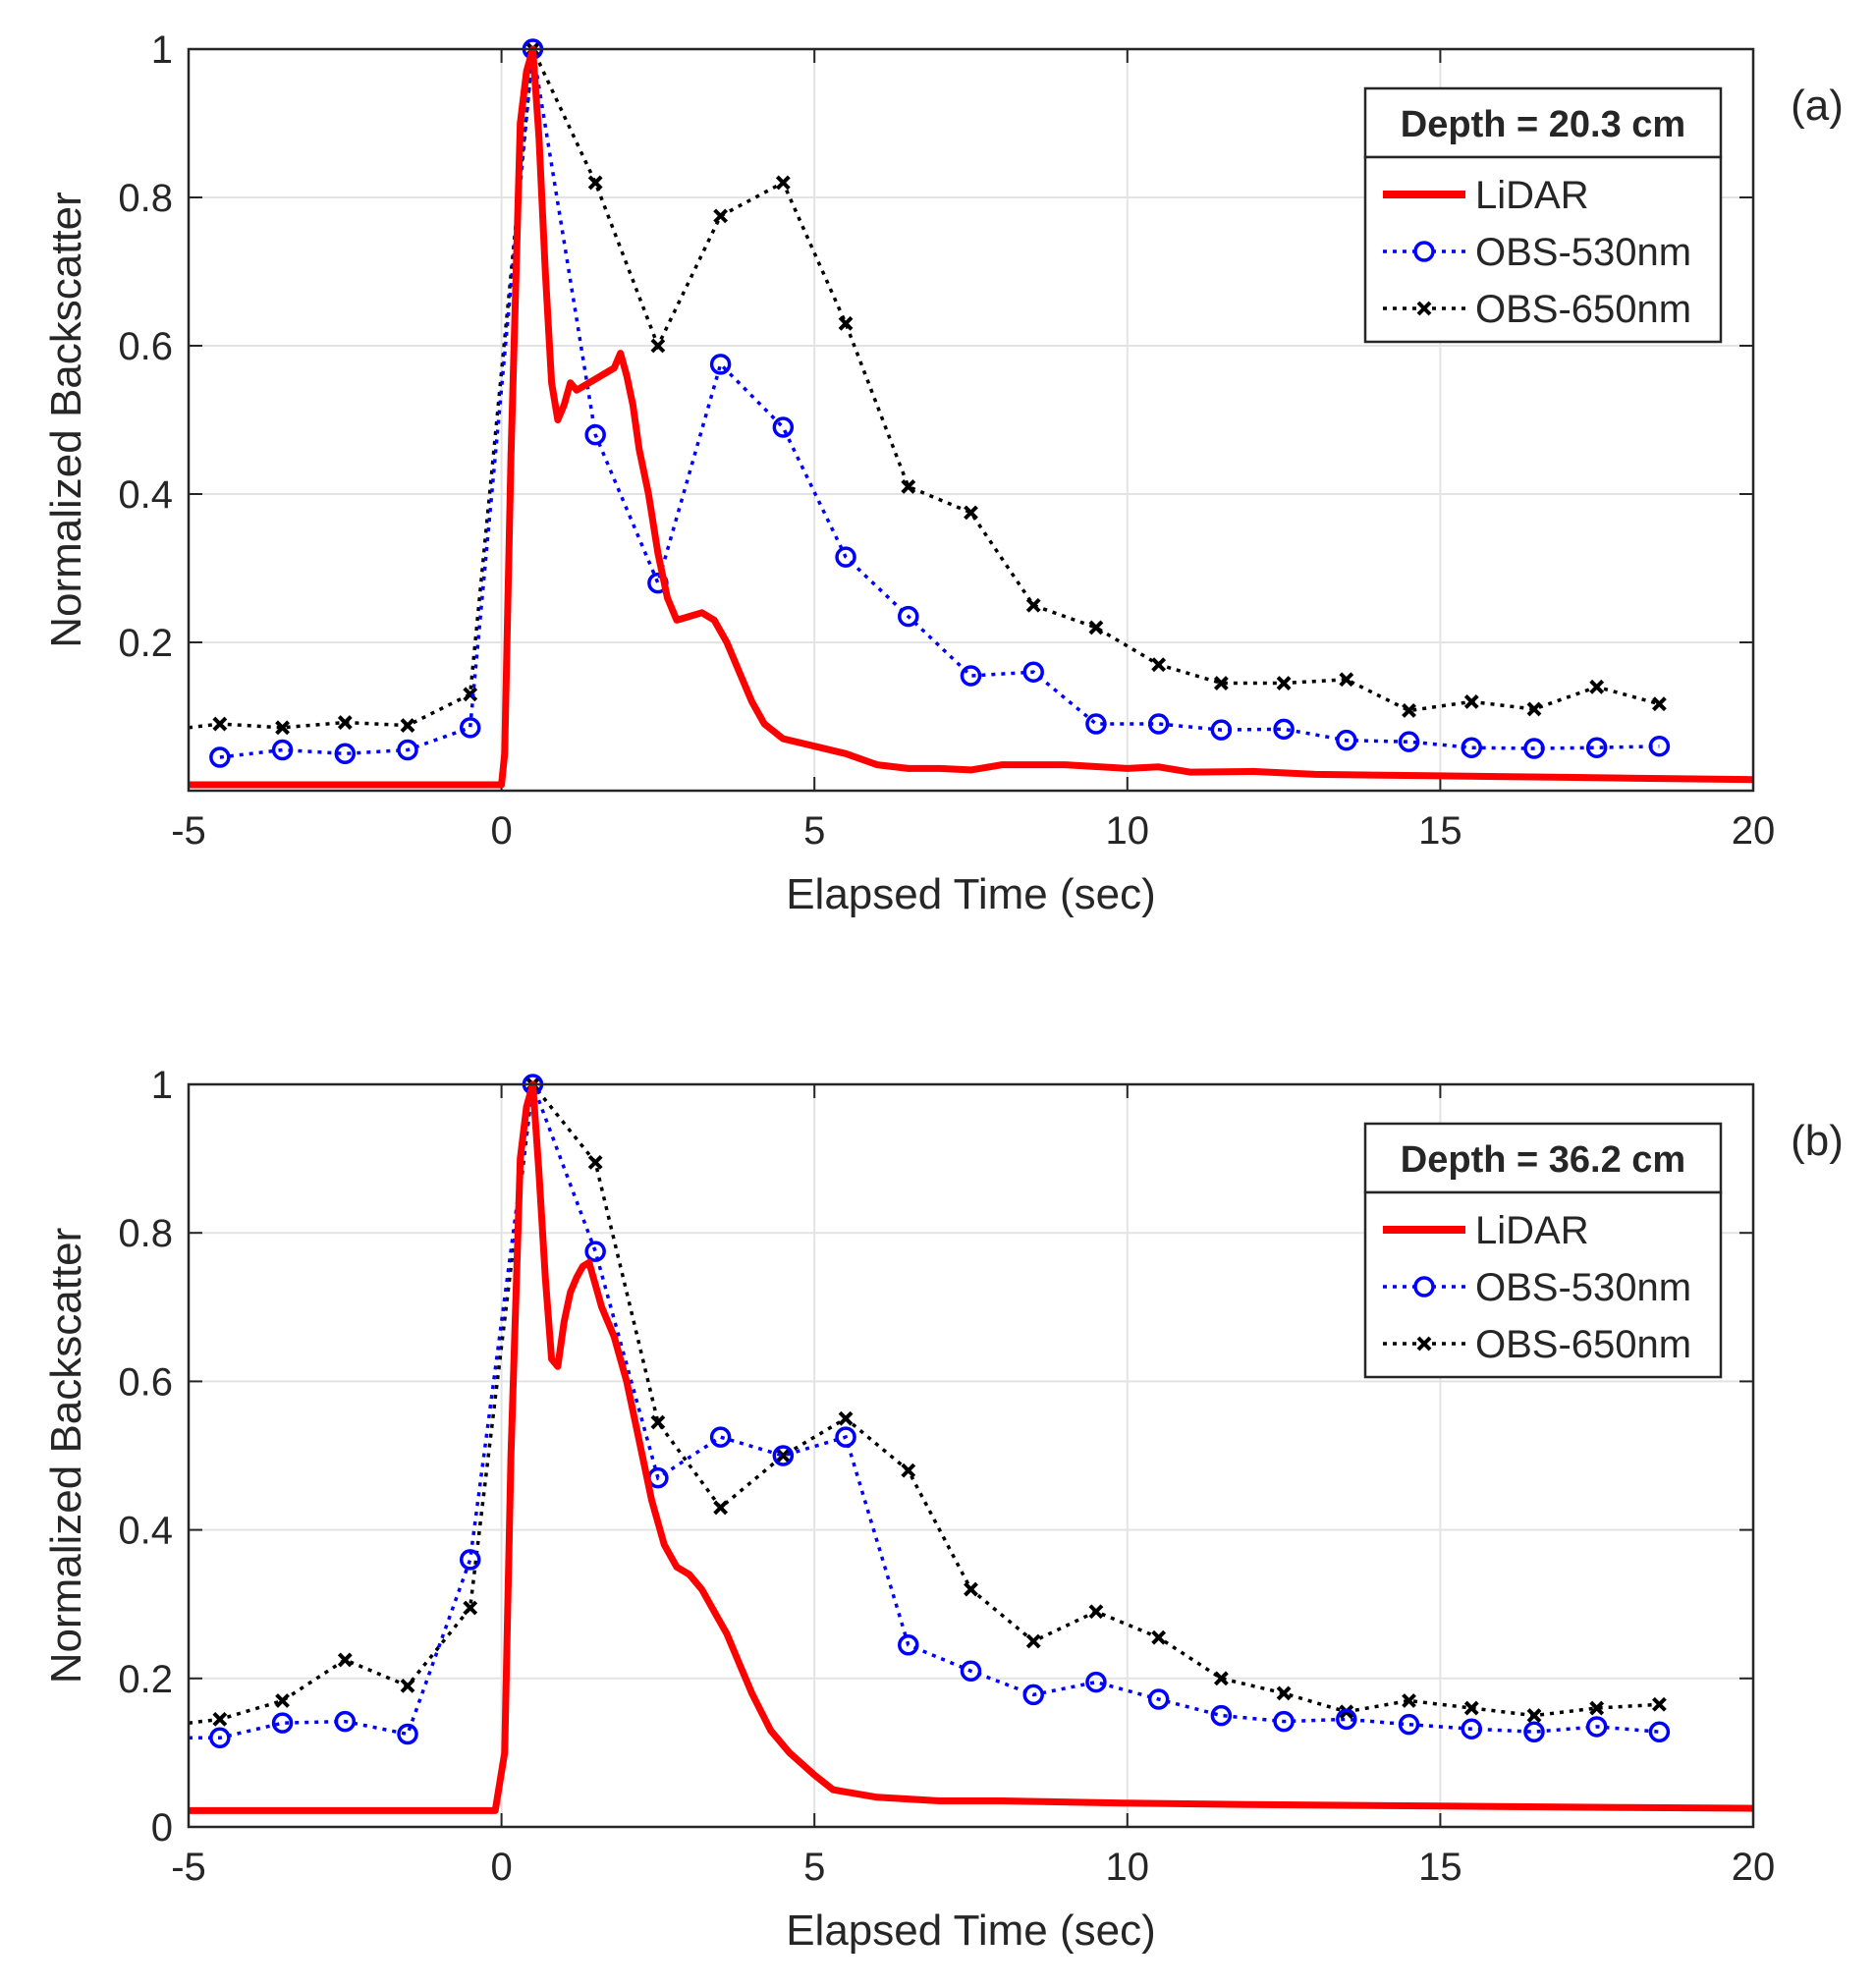 The width and height of the screenshot is (1875, 1988). Describe the element at coordinates (145, 198) in the screenshot. I see `y-tick-label: 0.8` at that location.